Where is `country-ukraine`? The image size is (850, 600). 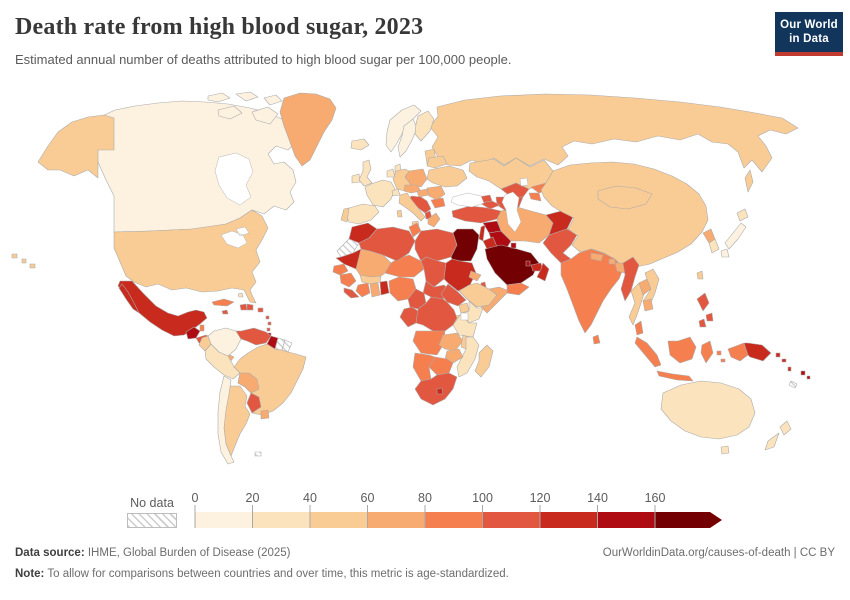
country-ukraine is located at coordinates (447, 176).